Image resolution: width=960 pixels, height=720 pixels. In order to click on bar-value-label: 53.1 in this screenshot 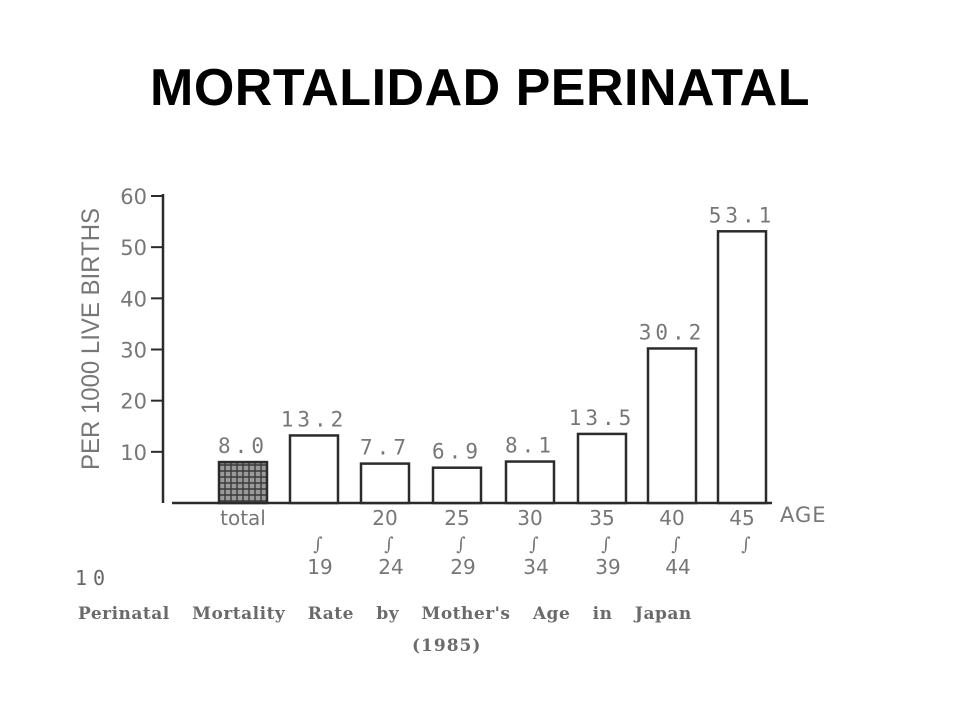, I will do `click(742, 215)`.